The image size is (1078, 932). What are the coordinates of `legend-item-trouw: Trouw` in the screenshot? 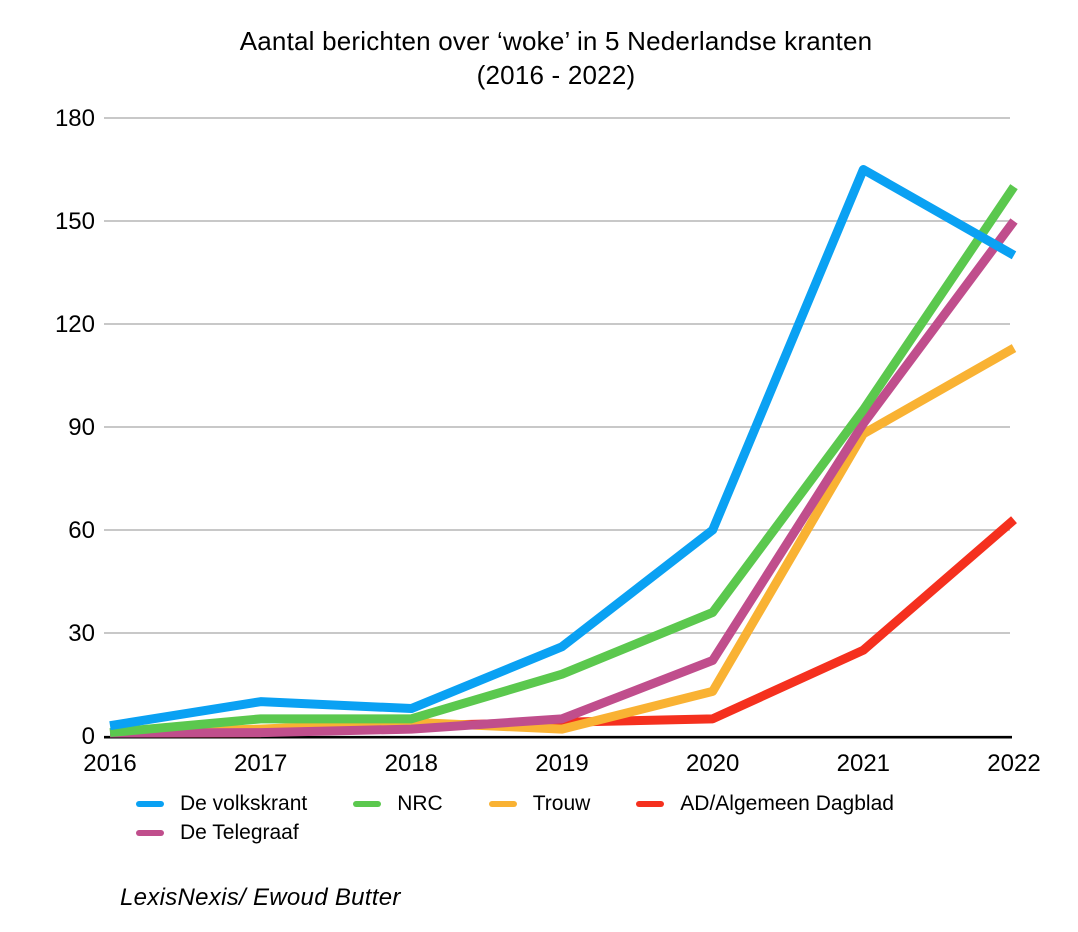 It's located at (539, 803).